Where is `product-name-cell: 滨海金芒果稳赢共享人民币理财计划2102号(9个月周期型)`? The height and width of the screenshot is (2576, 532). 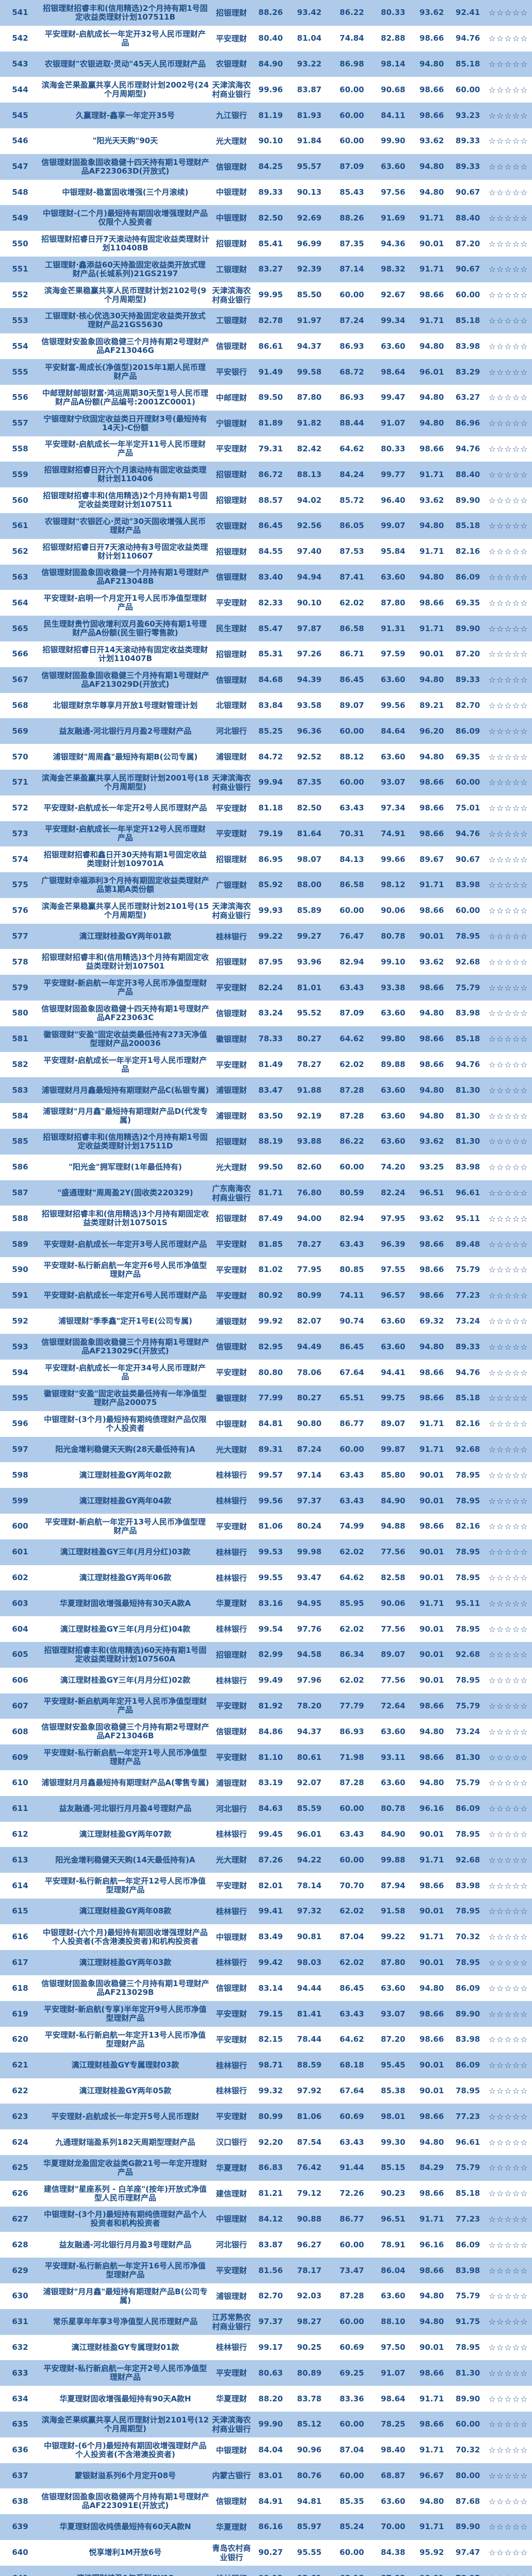 product-name-cell: 滨海金芒果稳赢共享人民币理财计划2102号(9个月周期型) is located at coordinates (125, 294).